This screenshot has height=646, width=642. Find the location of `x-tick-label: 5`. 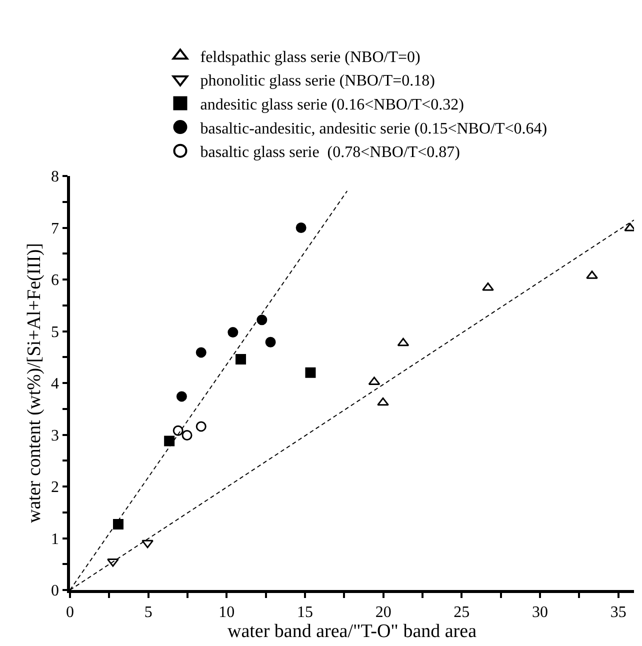

x-tick-label: 5 is located at coordinates (148, 612).